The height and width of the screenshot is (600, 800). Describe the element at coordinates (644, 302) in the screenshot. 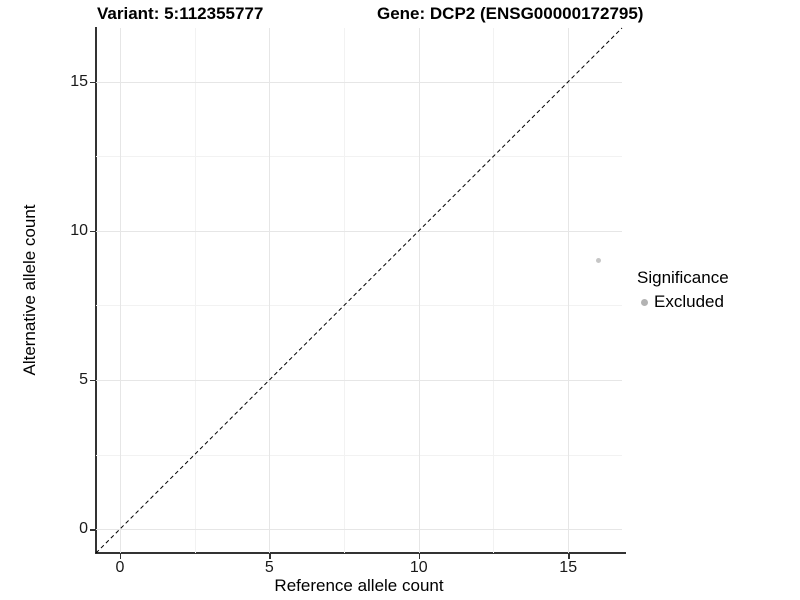

I see `excluded-point-icon` at that location.